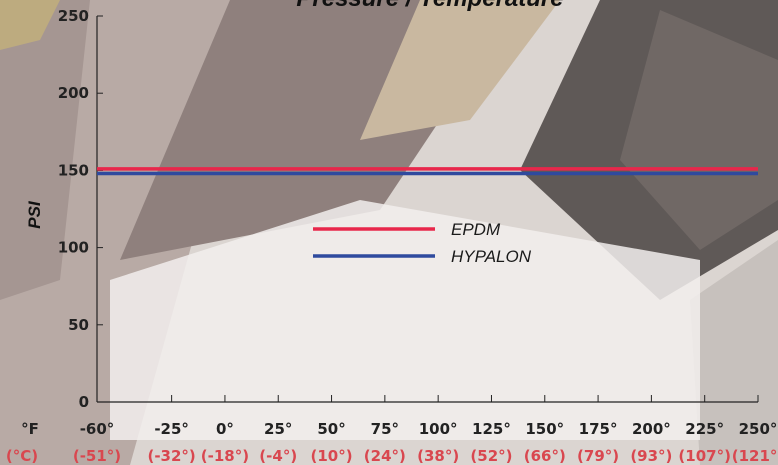 This screenshot has width=778, height=465. I want to click on x-tick-label-c: (107°), so click(704, 456).